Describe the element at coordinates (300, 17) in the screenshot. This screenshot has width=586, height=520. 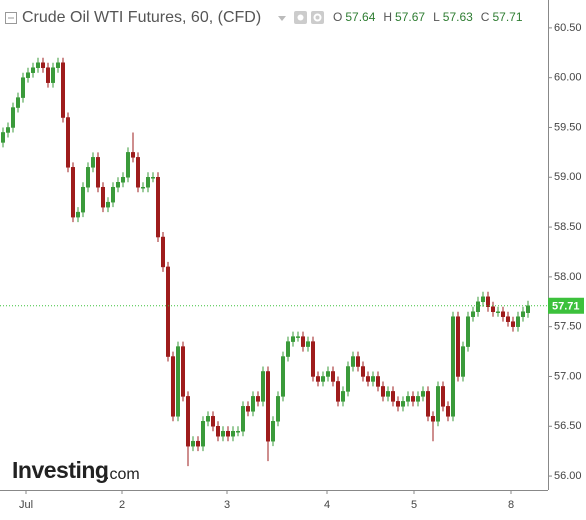
I see `eye-icon-pupil` at that location.